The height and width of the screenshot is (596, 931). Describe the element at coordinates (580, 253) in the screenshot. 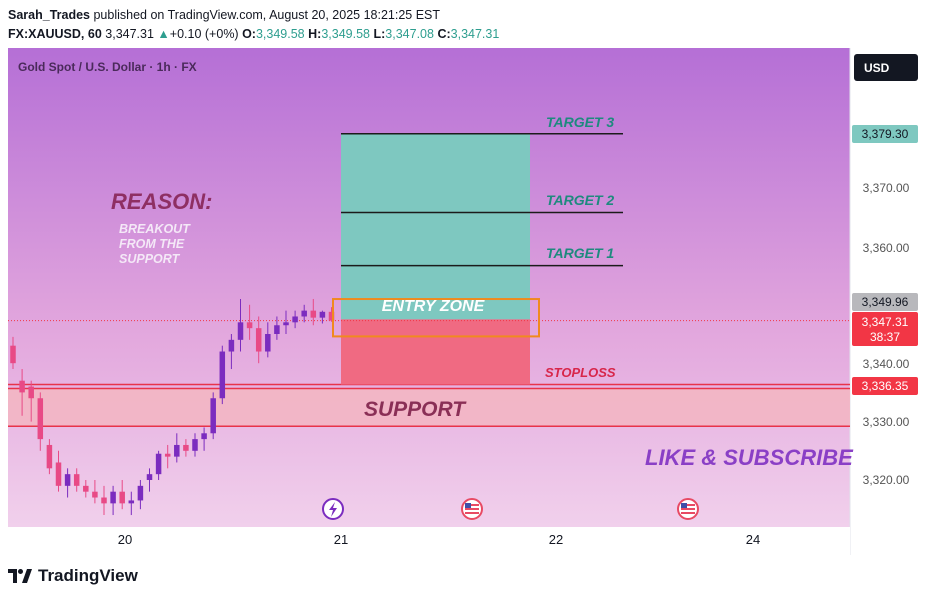

I see `target-1-label: TARGET 1` at that location.